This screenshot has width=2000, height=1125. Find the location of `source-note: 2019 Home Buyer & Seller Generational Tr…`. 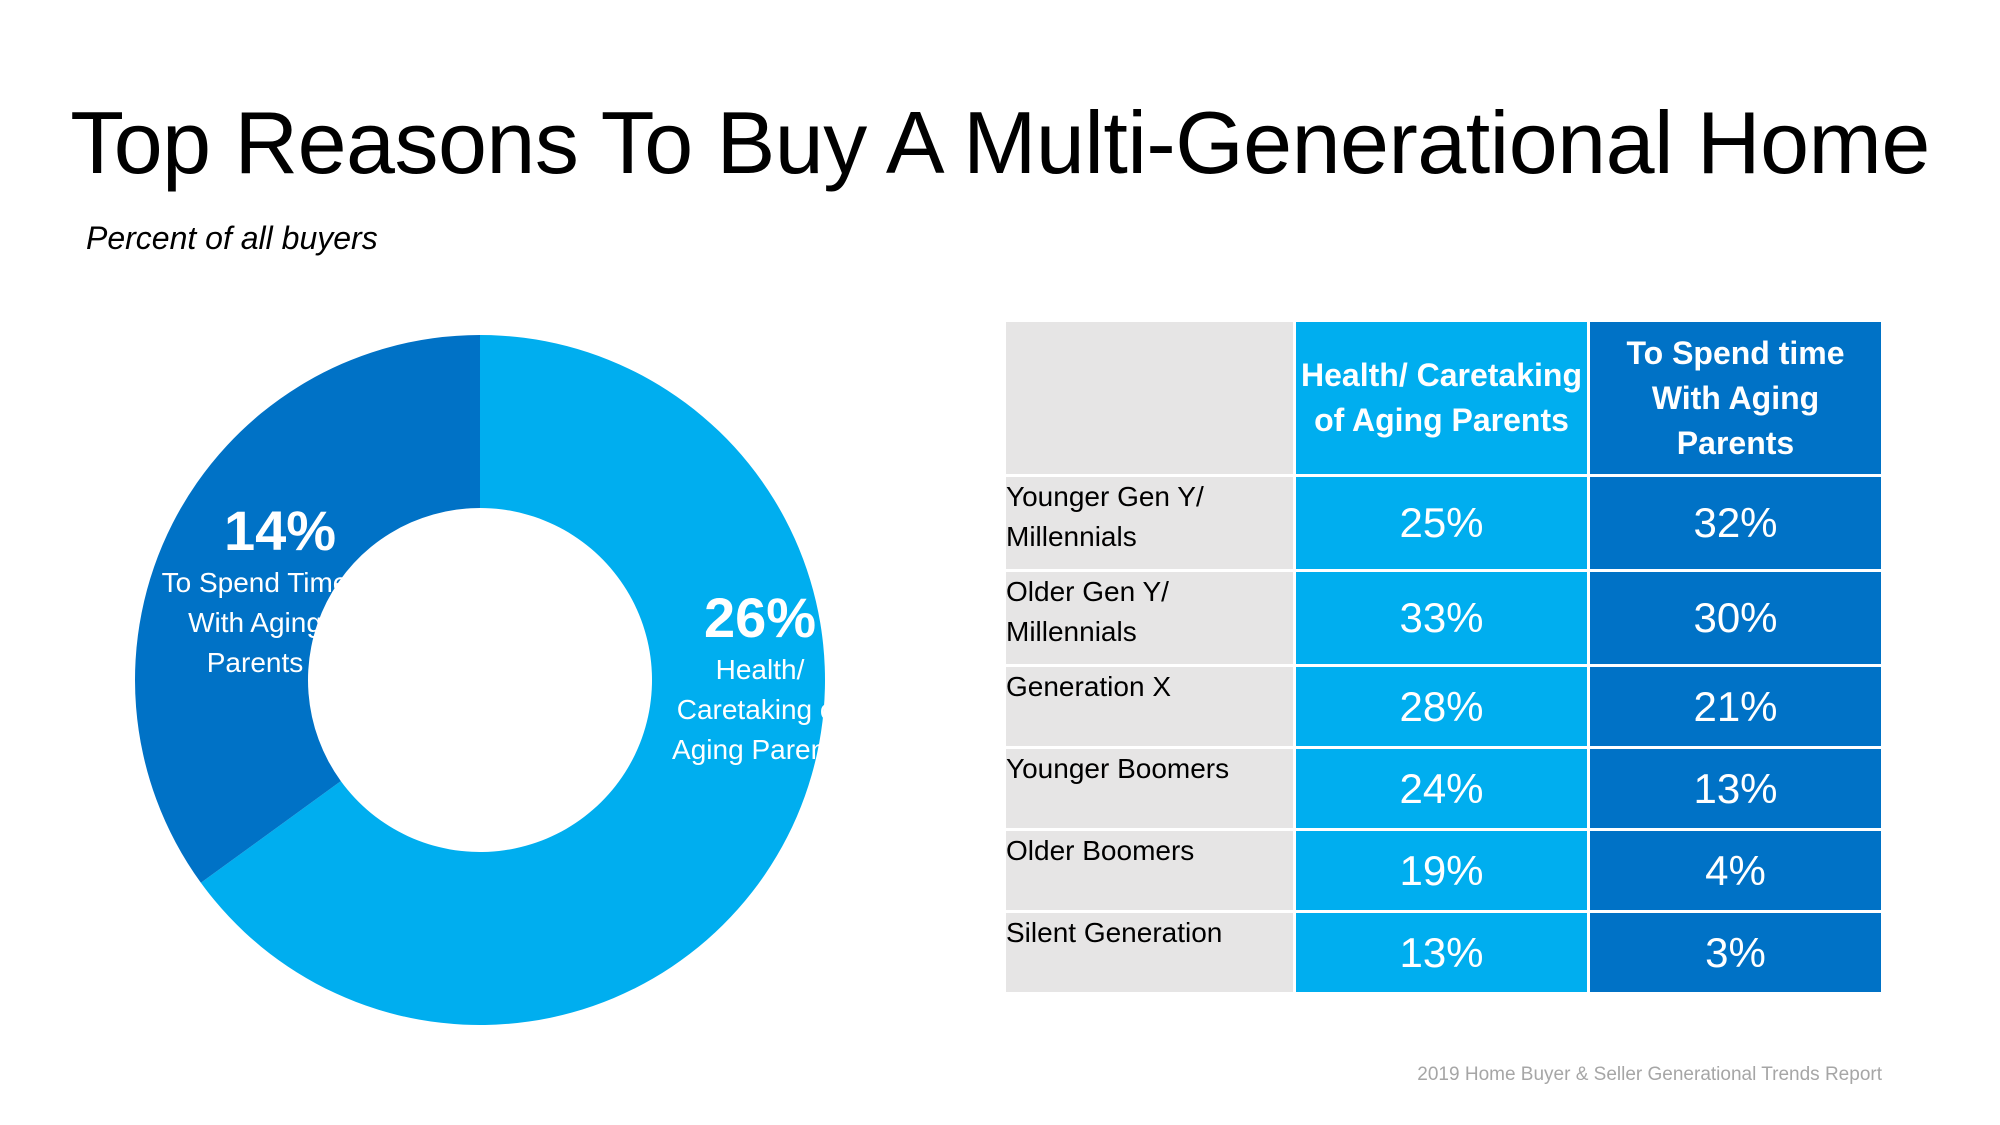

source-note: 2019 Home Buyer & Seller Generational Tr… is located at coordinates (1649, 1074).